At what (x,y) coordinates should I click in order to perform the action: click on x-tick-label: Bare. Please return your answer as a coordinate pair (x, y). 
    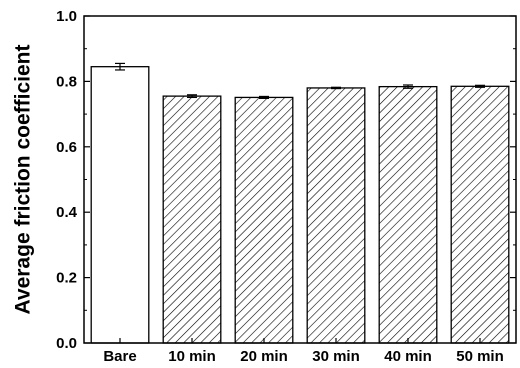
    Looking at the image, I should click on (119, 356).